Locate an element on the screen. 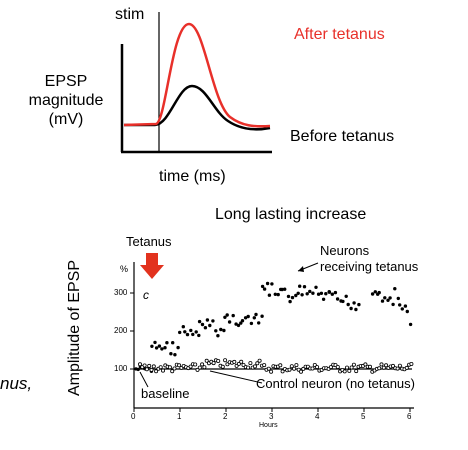  baseline-label: baseline is located at coordinates (165, 393).